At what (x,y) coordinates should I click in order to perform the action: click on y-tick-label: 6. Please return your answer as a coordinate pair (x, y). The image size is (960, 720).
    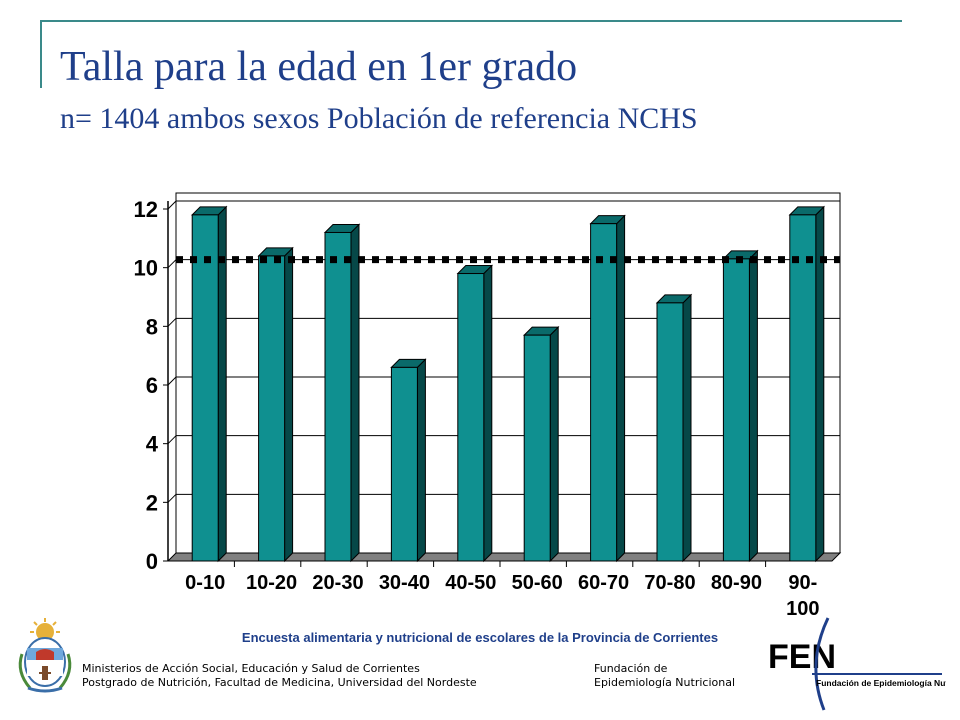
    Looking at the image, I should click on (152, 385).